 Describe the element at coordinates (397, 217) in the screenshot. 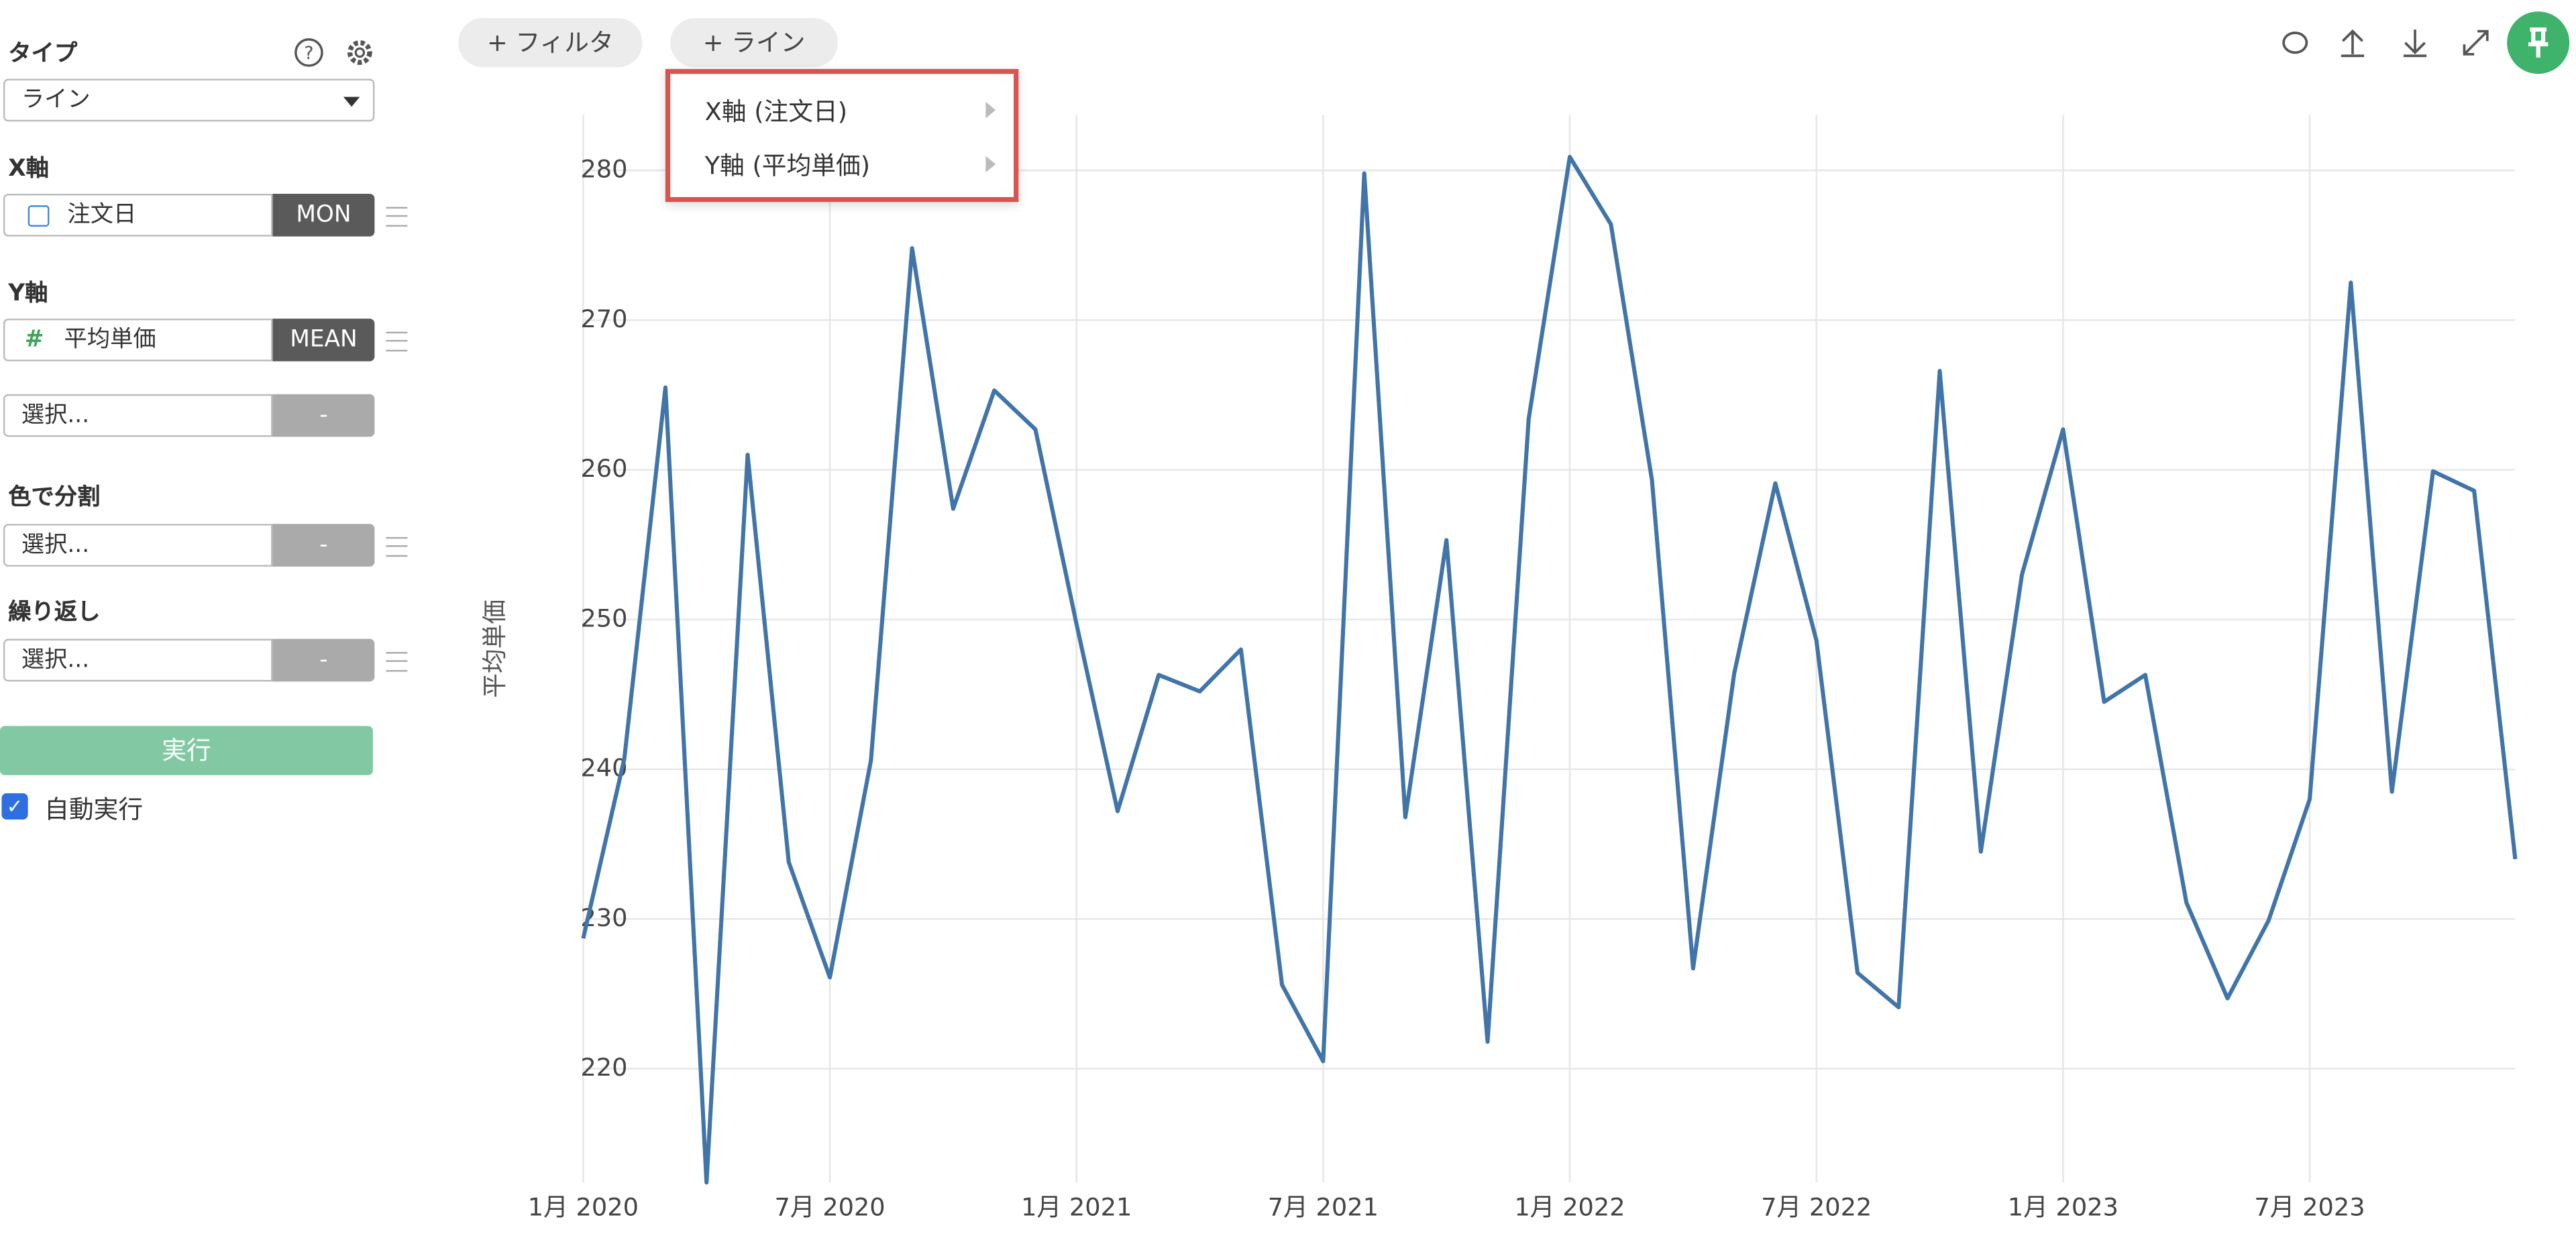

I see `x-menu` at that location.